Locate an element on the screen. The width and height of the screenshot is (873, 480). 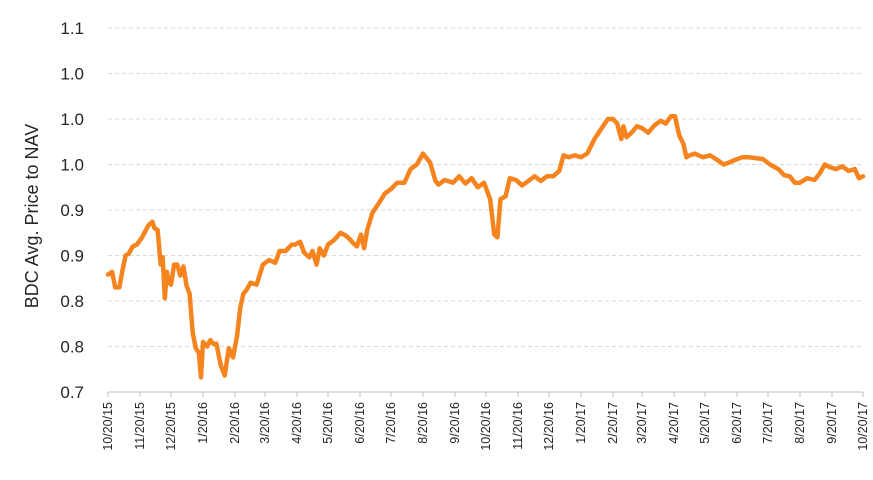
x-tick-label: 5/20/17 is located at coordinates (705, 423).